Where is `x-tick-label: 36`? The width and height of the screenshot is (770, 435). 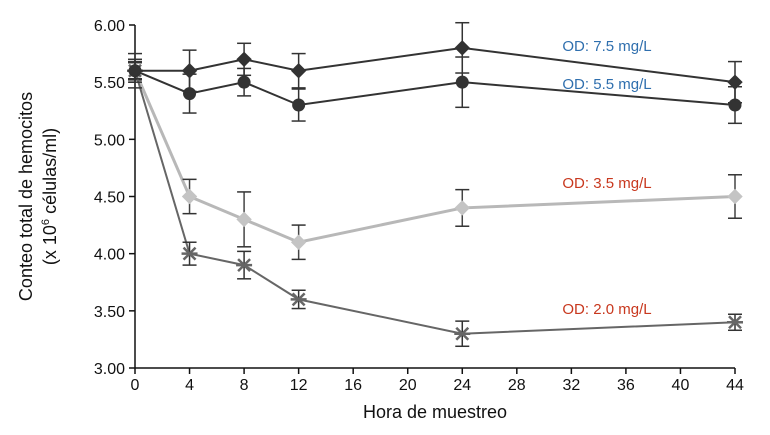
x-tick-label: 36 is located at coordinates (626, 385).